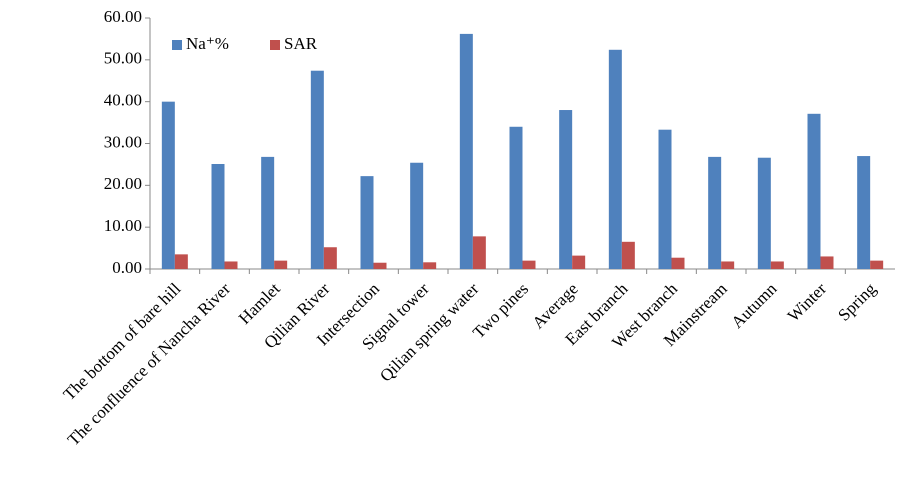 The image size is (897, 502). What do you see at coordinates (123, 16) in the screenshot?
I see `y-tick-label: 60.00` at bounding box center [123, 16].